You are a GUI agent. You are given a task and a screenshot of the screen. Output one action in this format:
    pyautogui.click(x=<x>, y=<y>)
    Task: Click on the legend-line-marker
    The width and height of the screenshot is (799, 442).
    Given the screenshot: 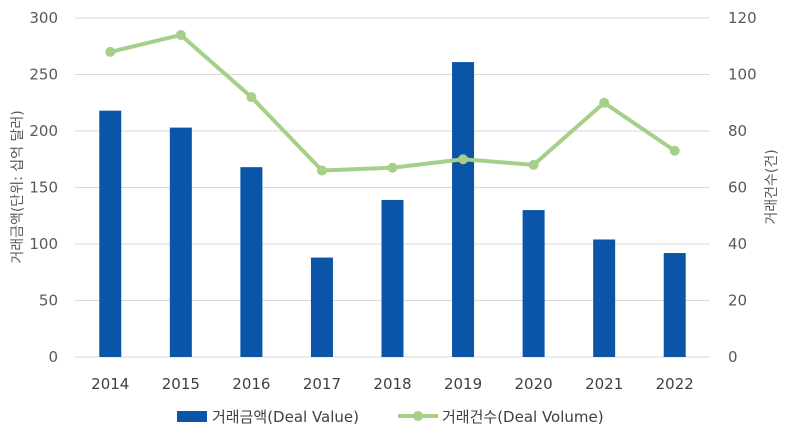 What is the action you would take?
    pyautogui.click(x=418, y=416)
    